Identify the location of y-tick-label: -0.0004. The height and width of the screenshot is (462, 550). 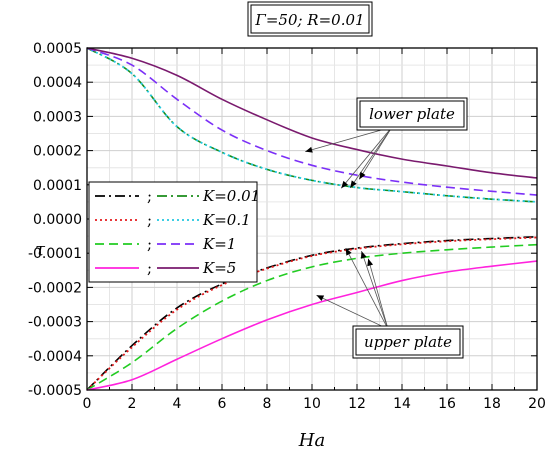
(55, 357).